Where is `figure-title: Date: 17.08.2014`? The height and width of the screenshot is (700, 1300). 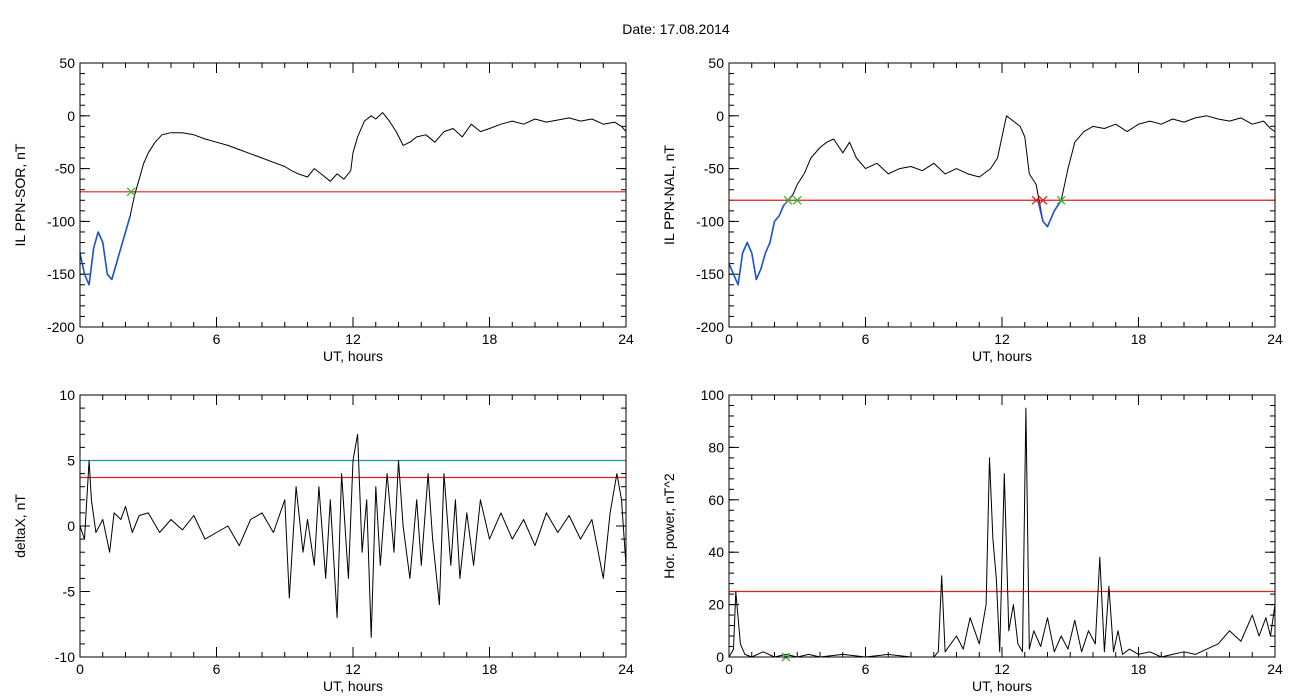 figure-title: Date: 17.08.2014 is located at coordinates (676, 29).